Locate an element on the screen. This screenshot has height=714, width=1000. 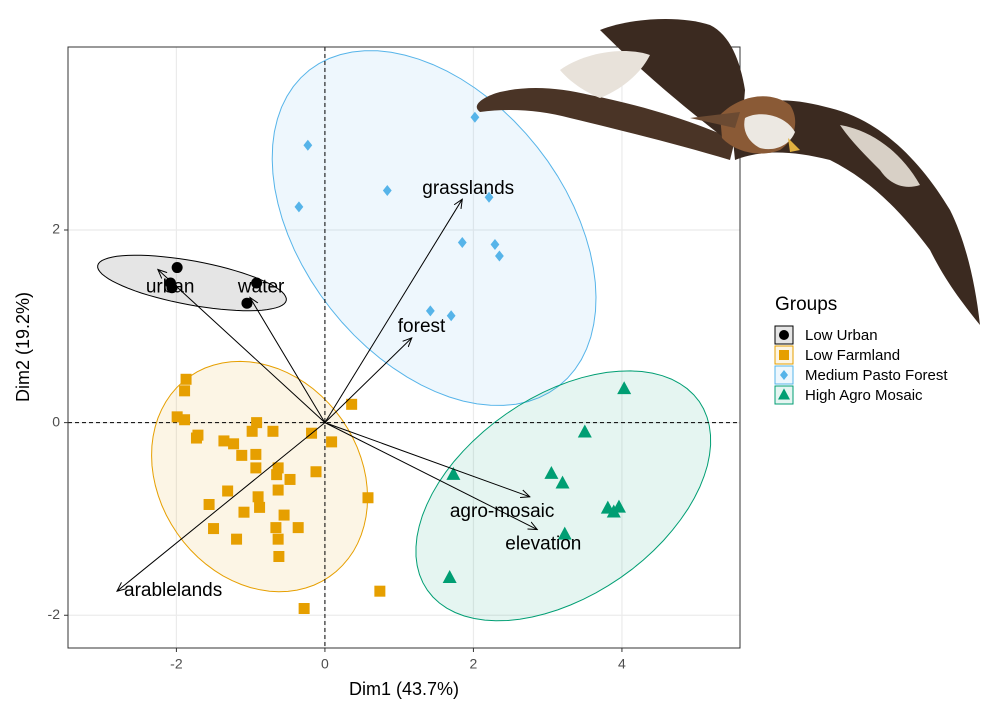
x-tick-label: 0 is located at coordinates (325, 664).